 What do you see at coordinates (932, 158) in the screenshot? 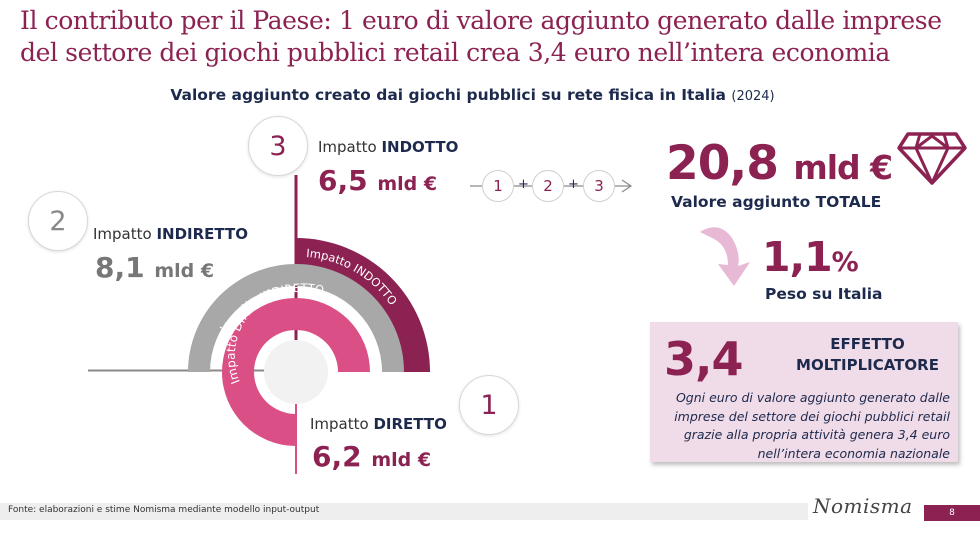
I see `diamond-icon` at bounding box center [932, 158].